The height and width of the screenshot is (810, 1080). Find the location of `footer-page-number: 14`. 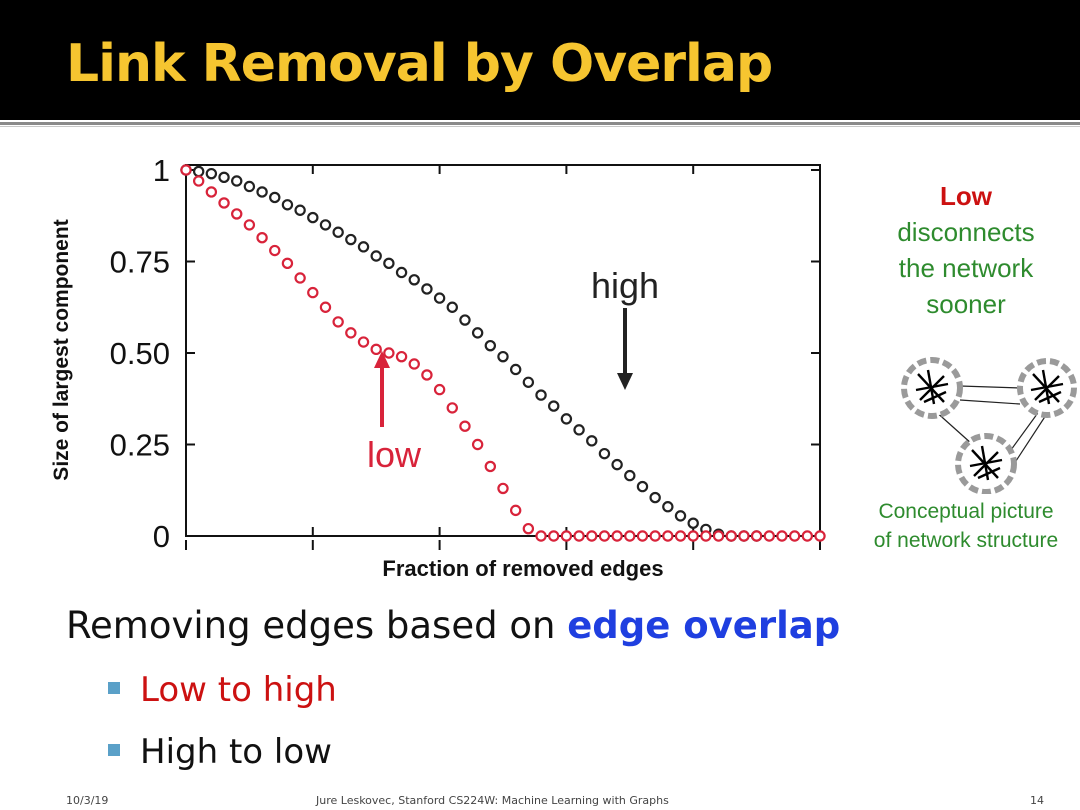

footer-page-number: 14 is located at coordinates (1037, 800).